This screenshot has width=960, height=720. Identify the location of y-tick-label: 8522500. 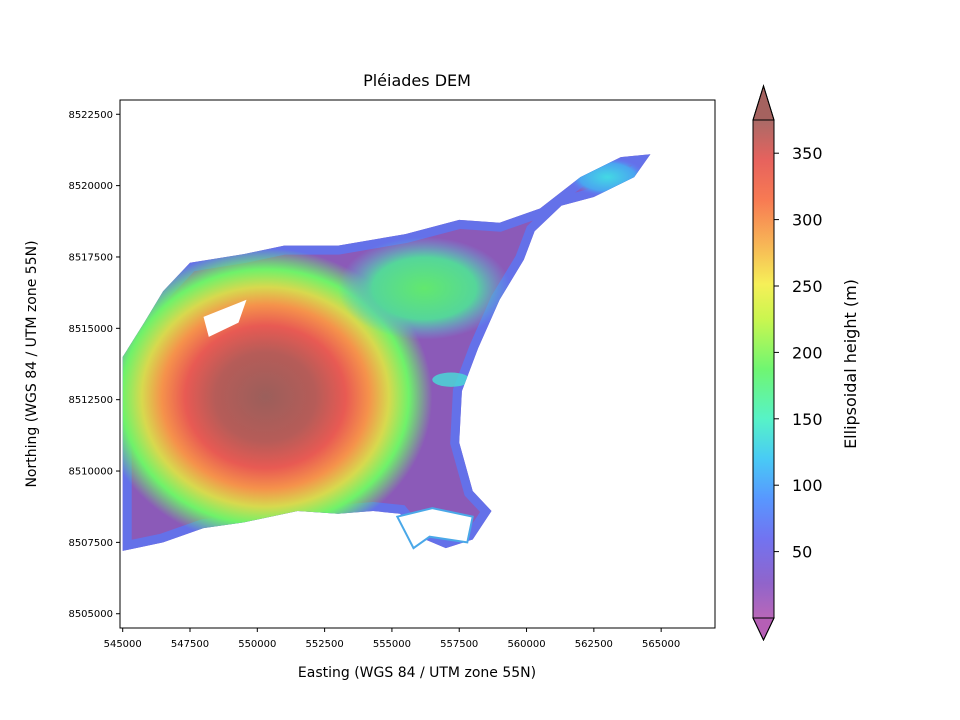
(90, 115).